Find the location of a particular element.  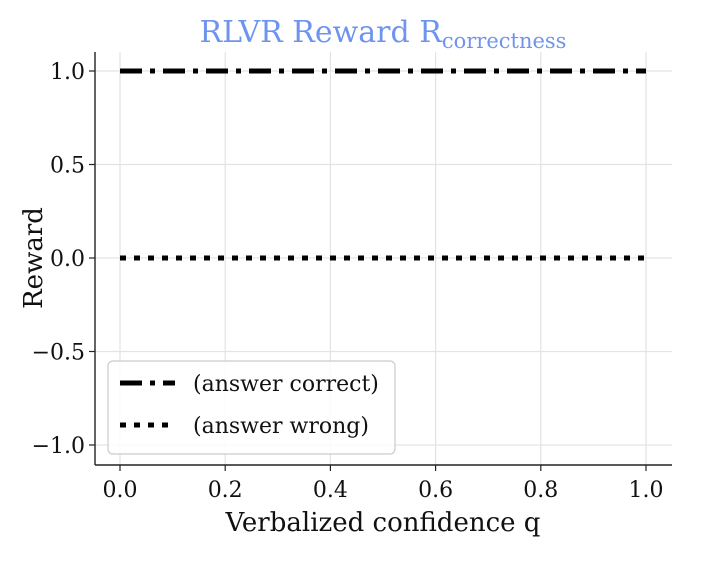

chart-title-main: RLVR Reward R is located at coordinates (322, 32).